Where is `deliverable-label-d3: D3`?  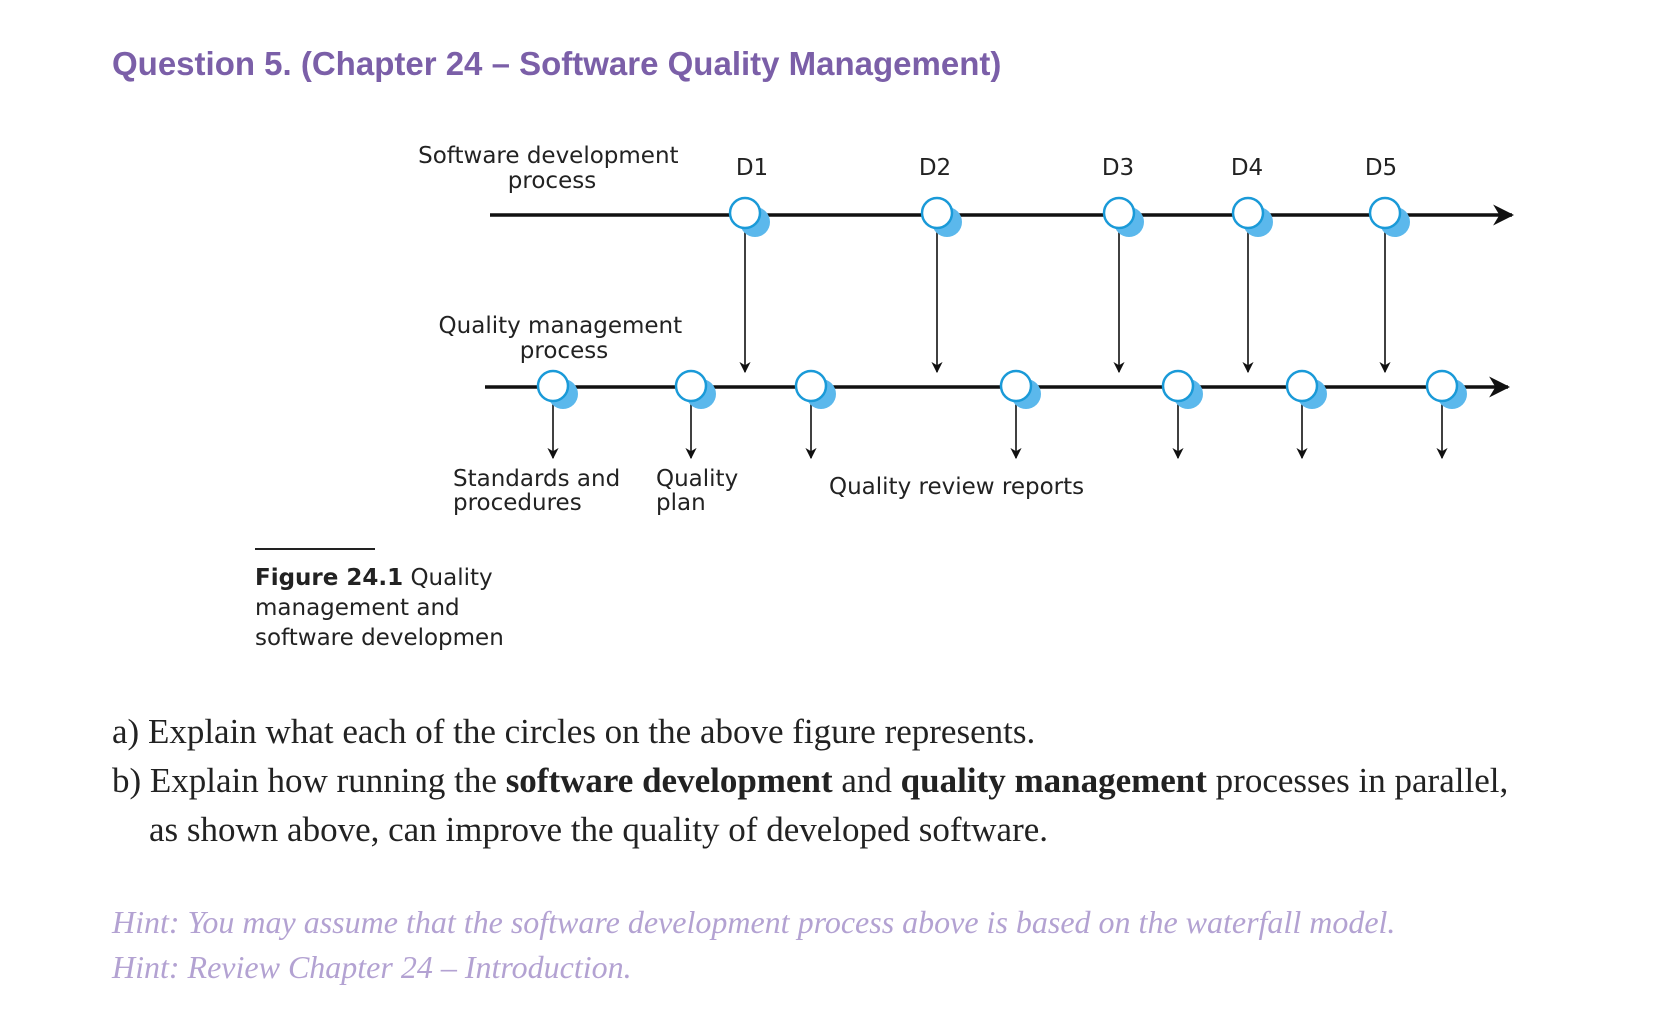 deliverable-label-d3: D3 is located at coordinates (1118, 168).